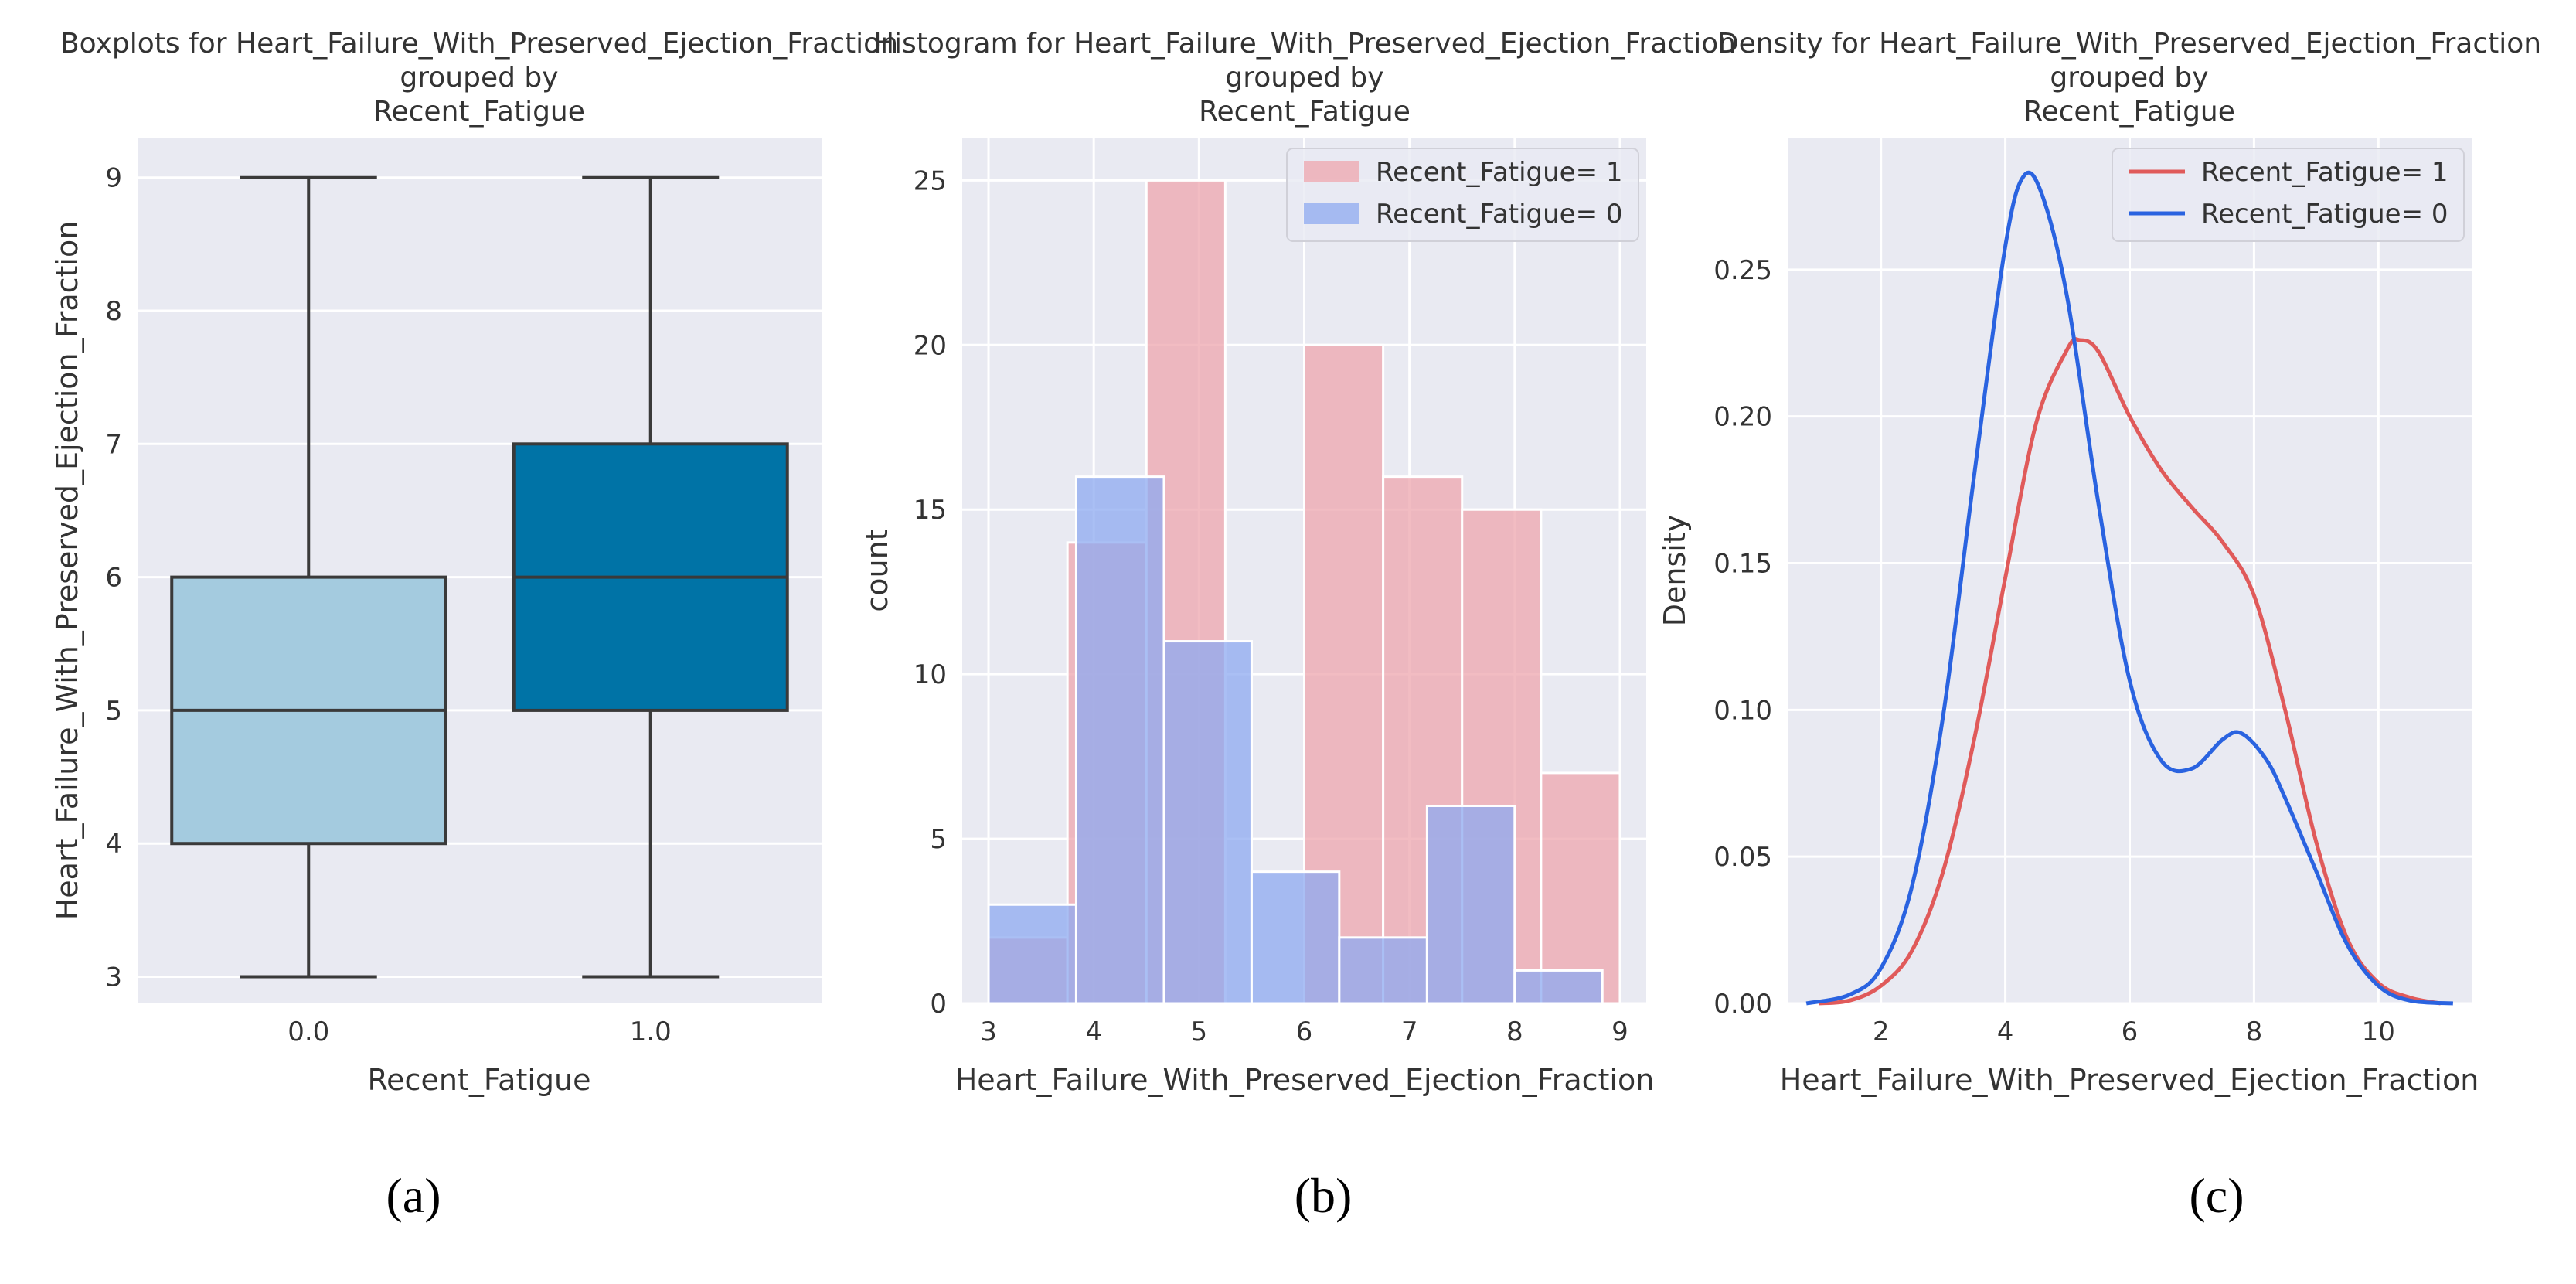 The width and height of the screenshot is (2576, 1284). What do you see at coordinates (1199, 1032) in the screenshot?
I see `histogram-x-tick-label: 5` at bounding box center [1199, 1032].